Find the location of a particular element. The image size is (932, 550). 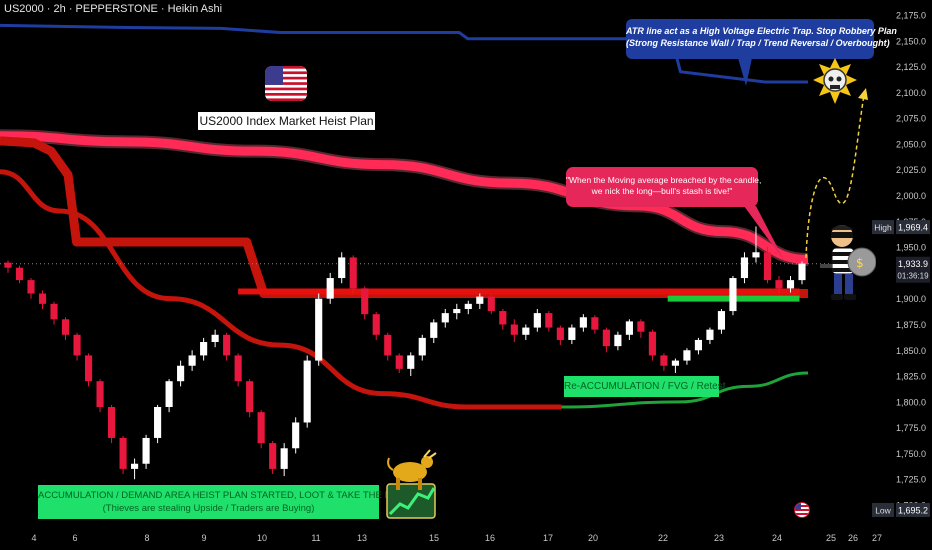

low-label: Low is located at coordinates (883, 510).